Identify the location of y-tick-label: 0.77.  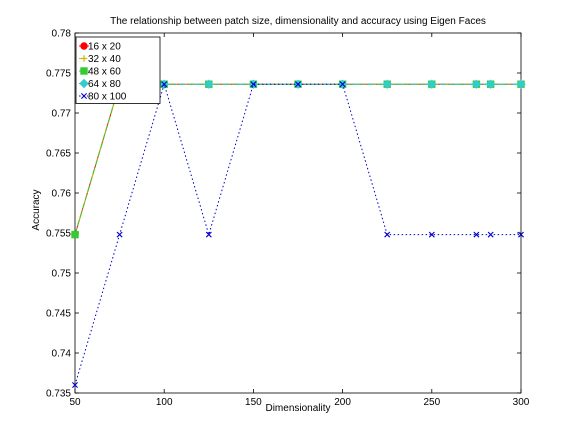
(62, 114).